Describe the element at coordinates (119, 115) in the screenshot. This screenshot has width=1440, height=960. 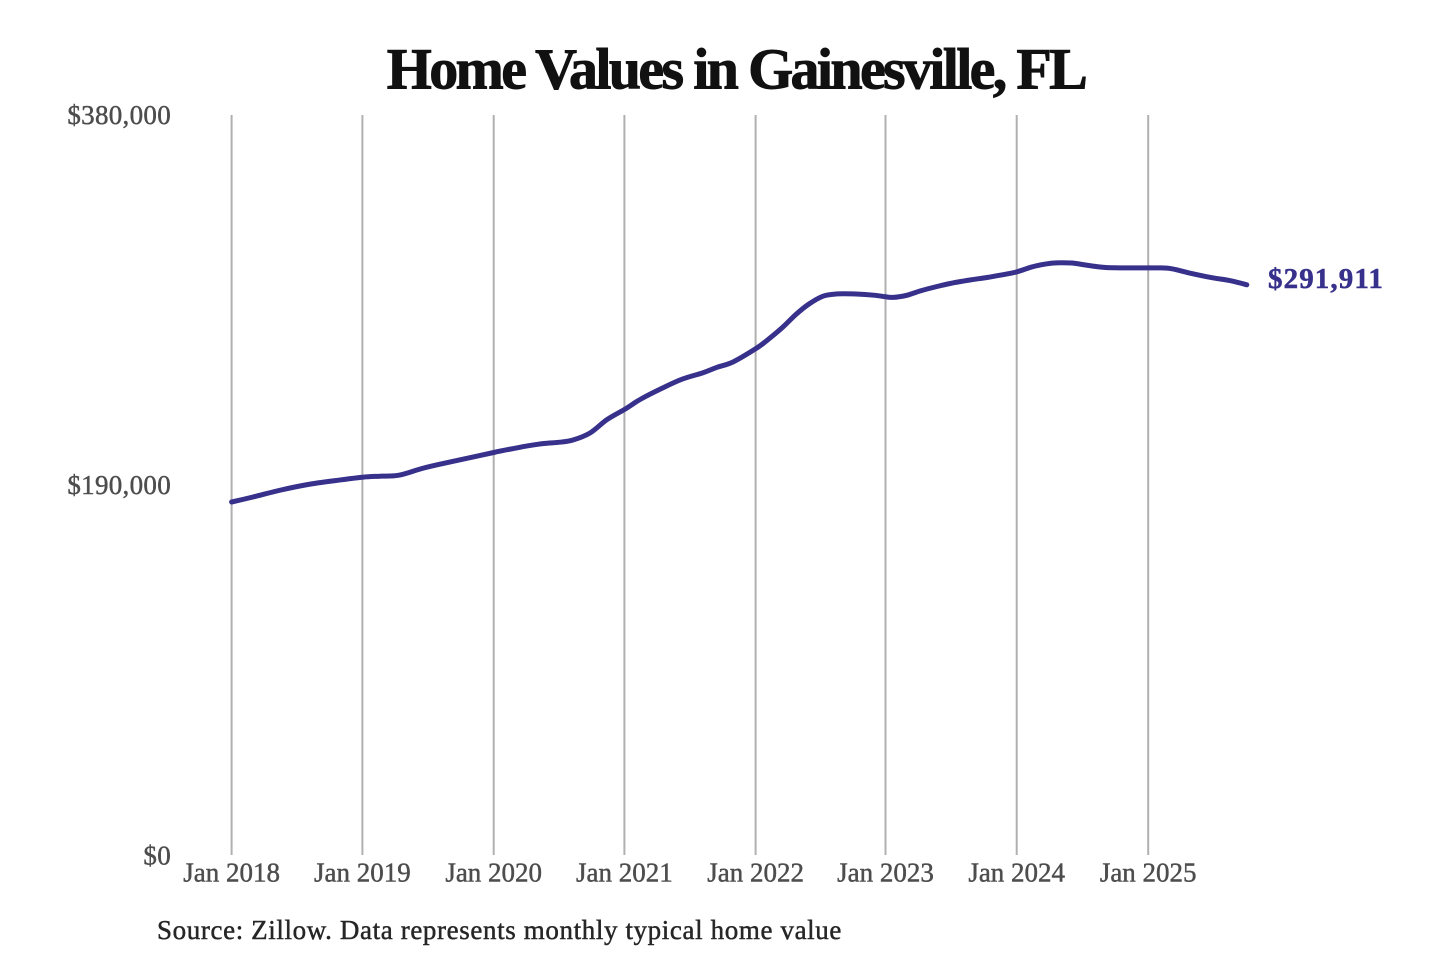
I see `svg-text: $380,000` at that location.